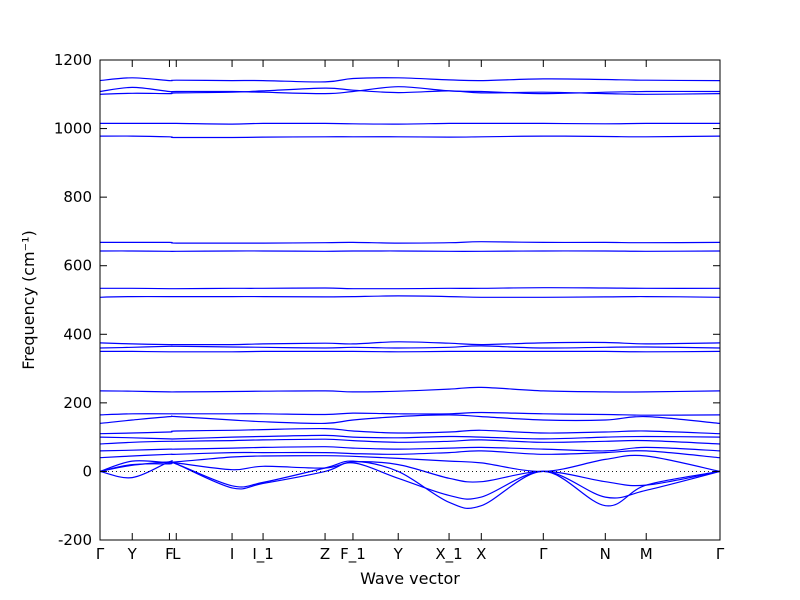 The height and width of the screenshot is (600, 800). What do you see at coordinates (77, 197) in the screenshot?
I see `y-tick-label: 800` at bounding box center [77, 197].